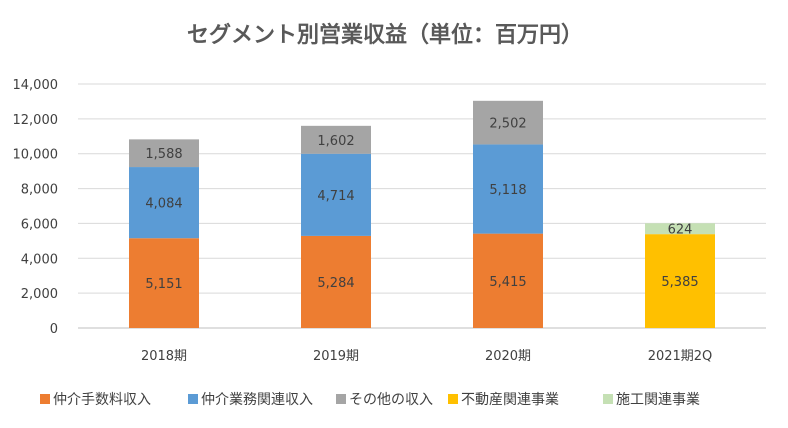 Image resolution: width=788 pixels, height=428 pixels. I want to click on y-tick-label: 14,000, so click(36, 85).